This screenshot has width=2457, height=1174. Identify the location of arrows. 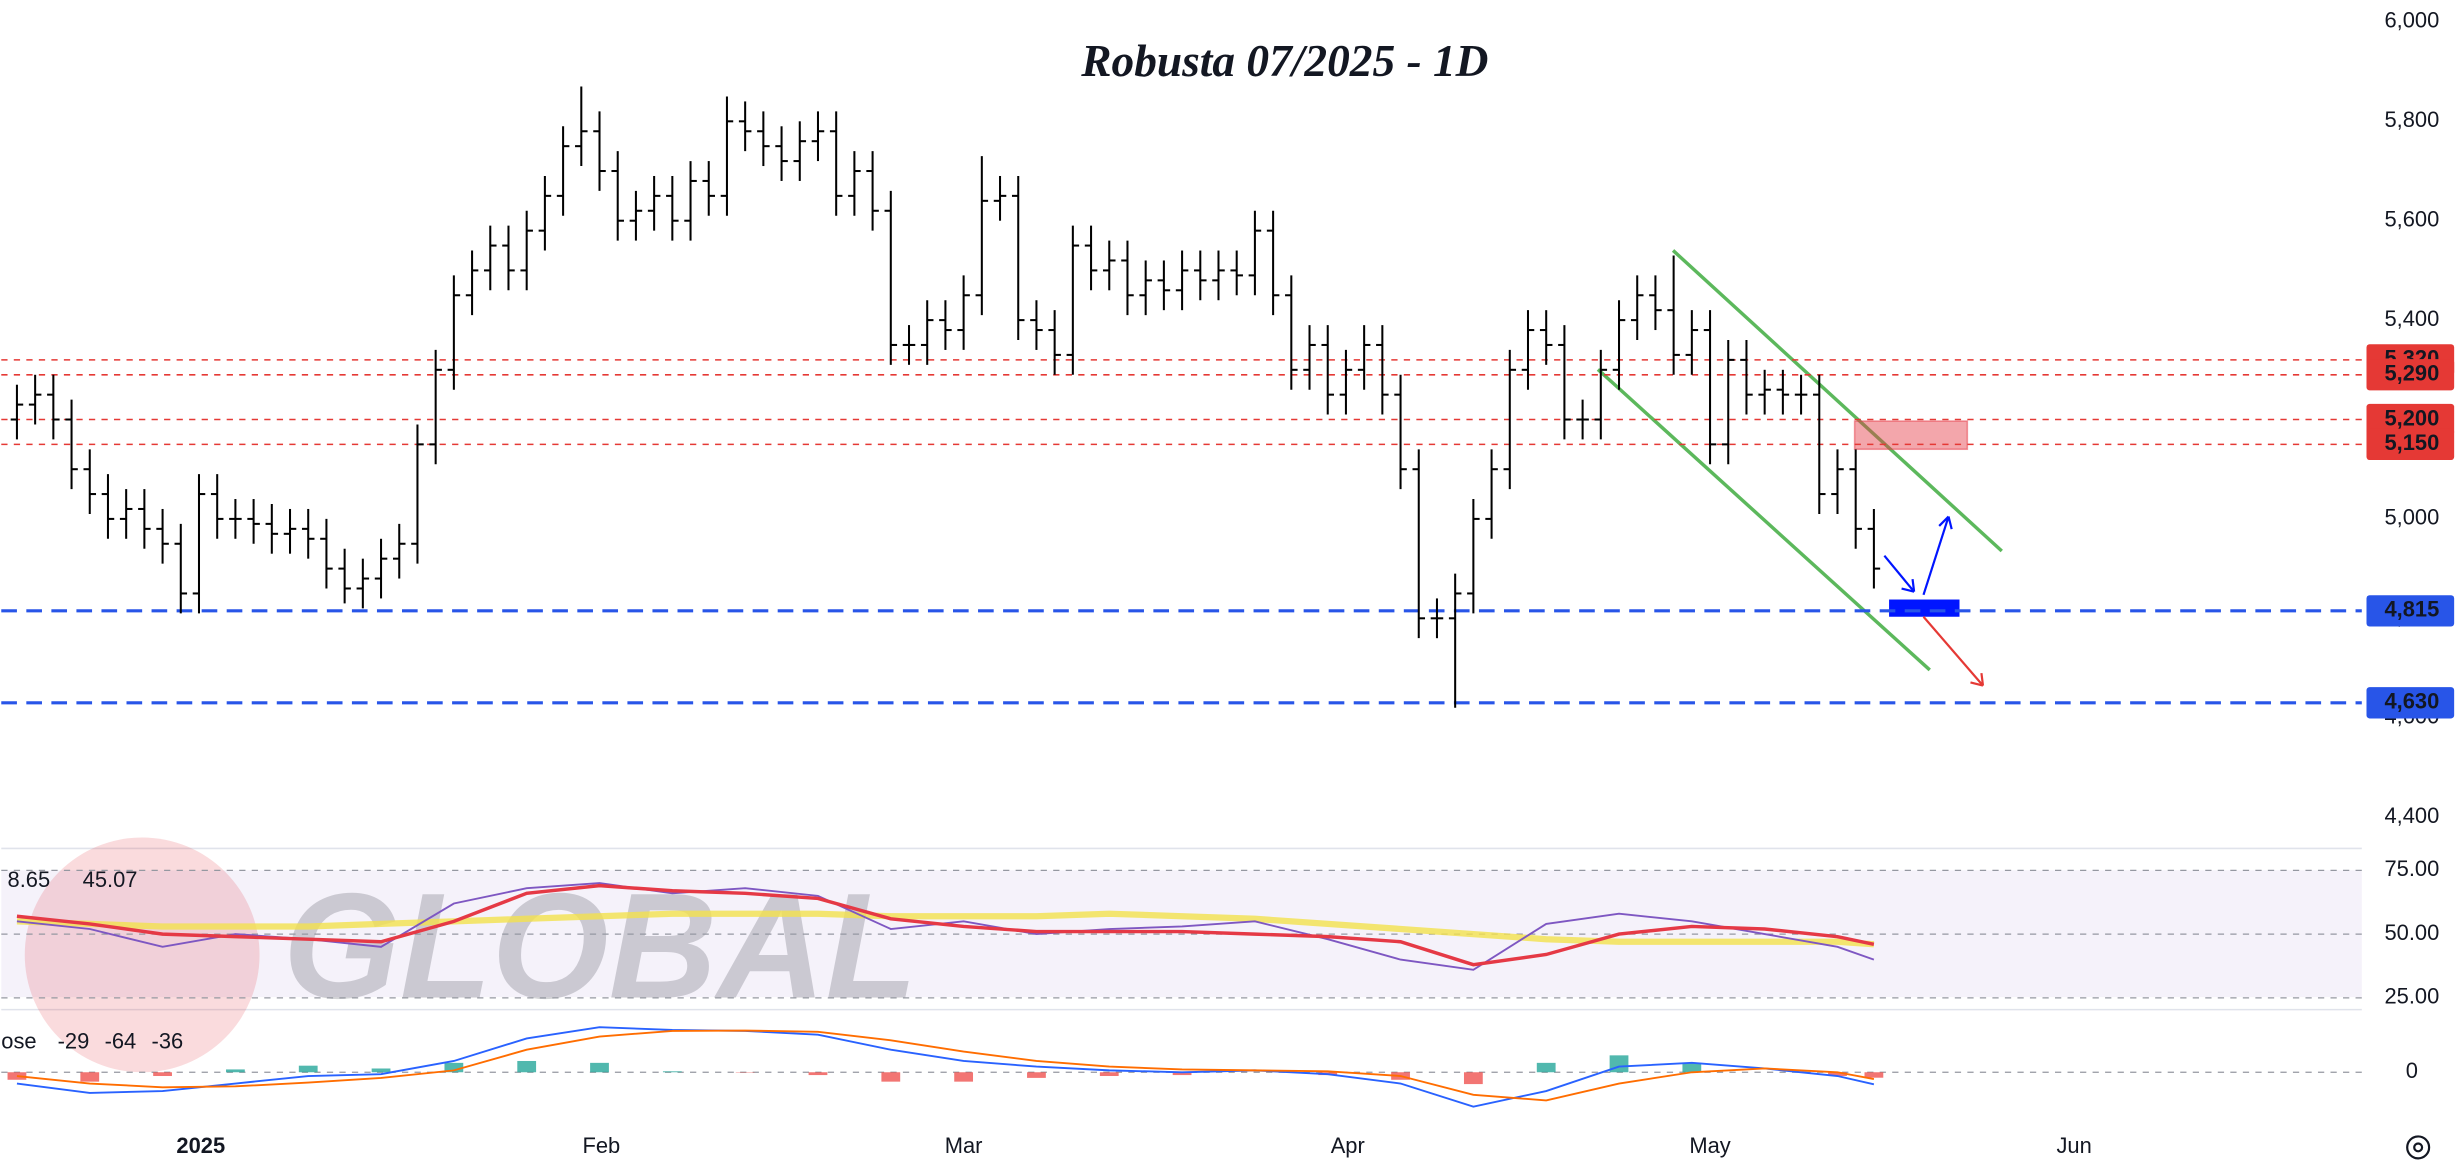
(1934, 601).